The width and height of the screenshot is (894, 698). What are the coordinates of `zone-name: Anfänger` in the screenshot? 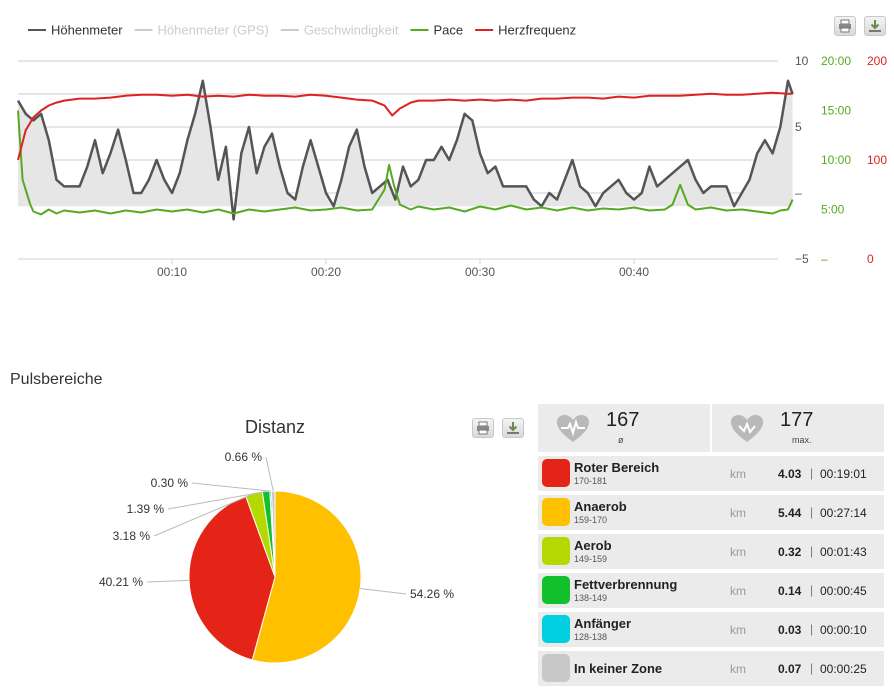 It's located at (603, 623).